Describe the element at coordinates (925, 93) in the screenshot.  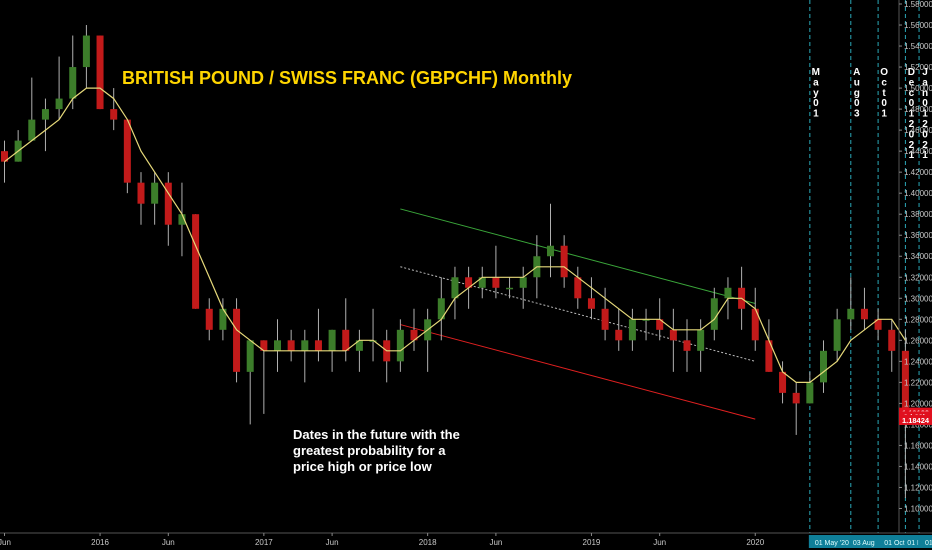
I see `future-date-label: n` at that location.